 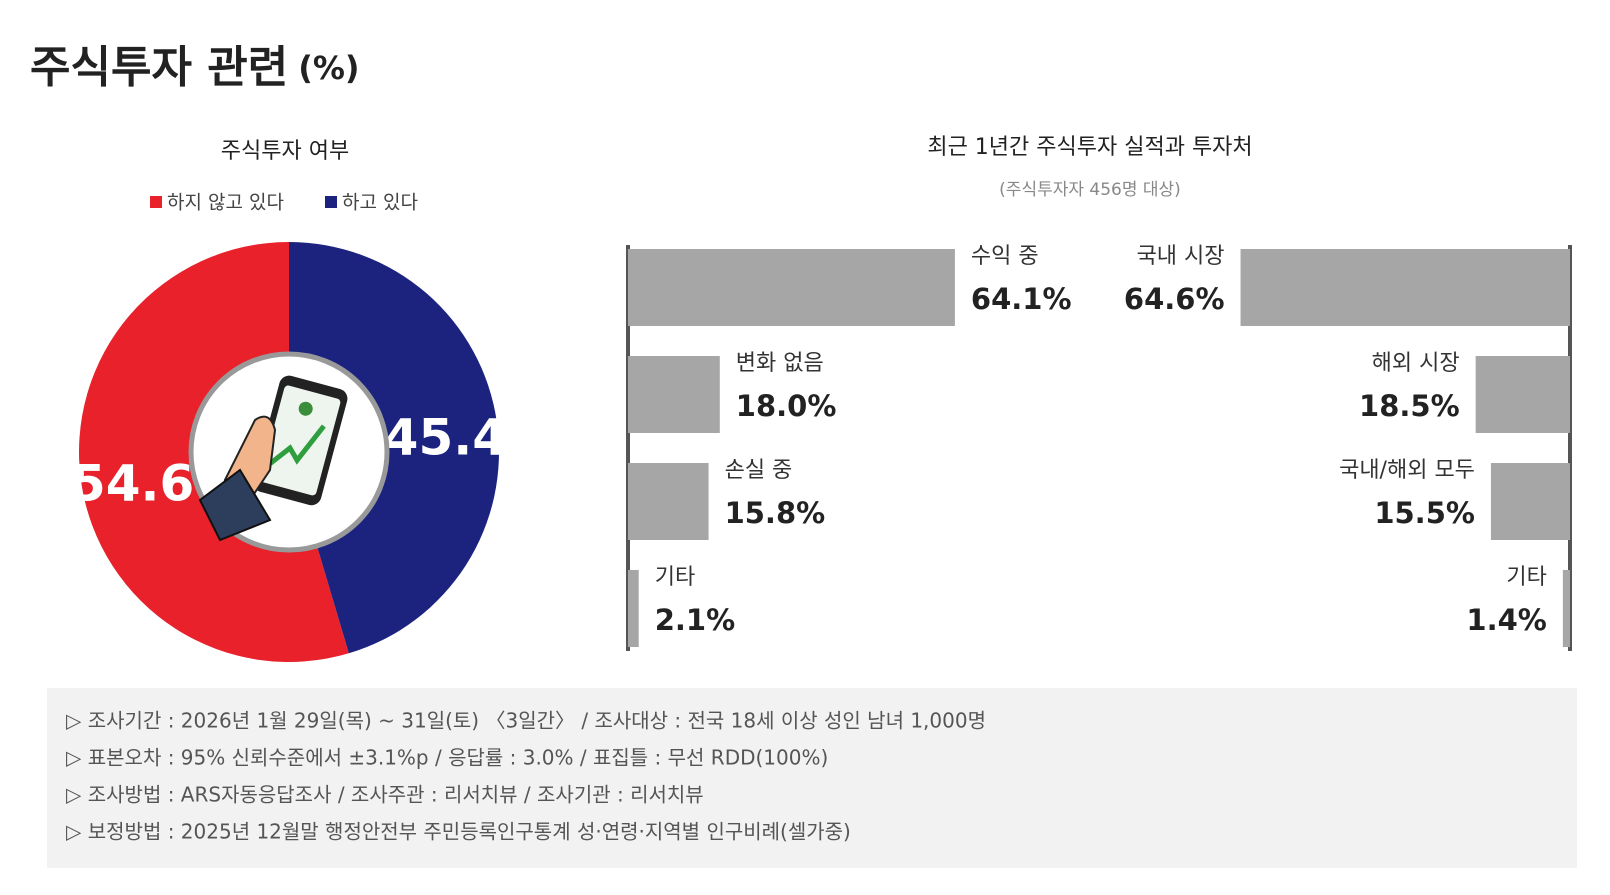 What do you see at coordinates (759, 470) in the screenshot?
I see `bar-category: 손실 중` at bounding box center [759, 470].